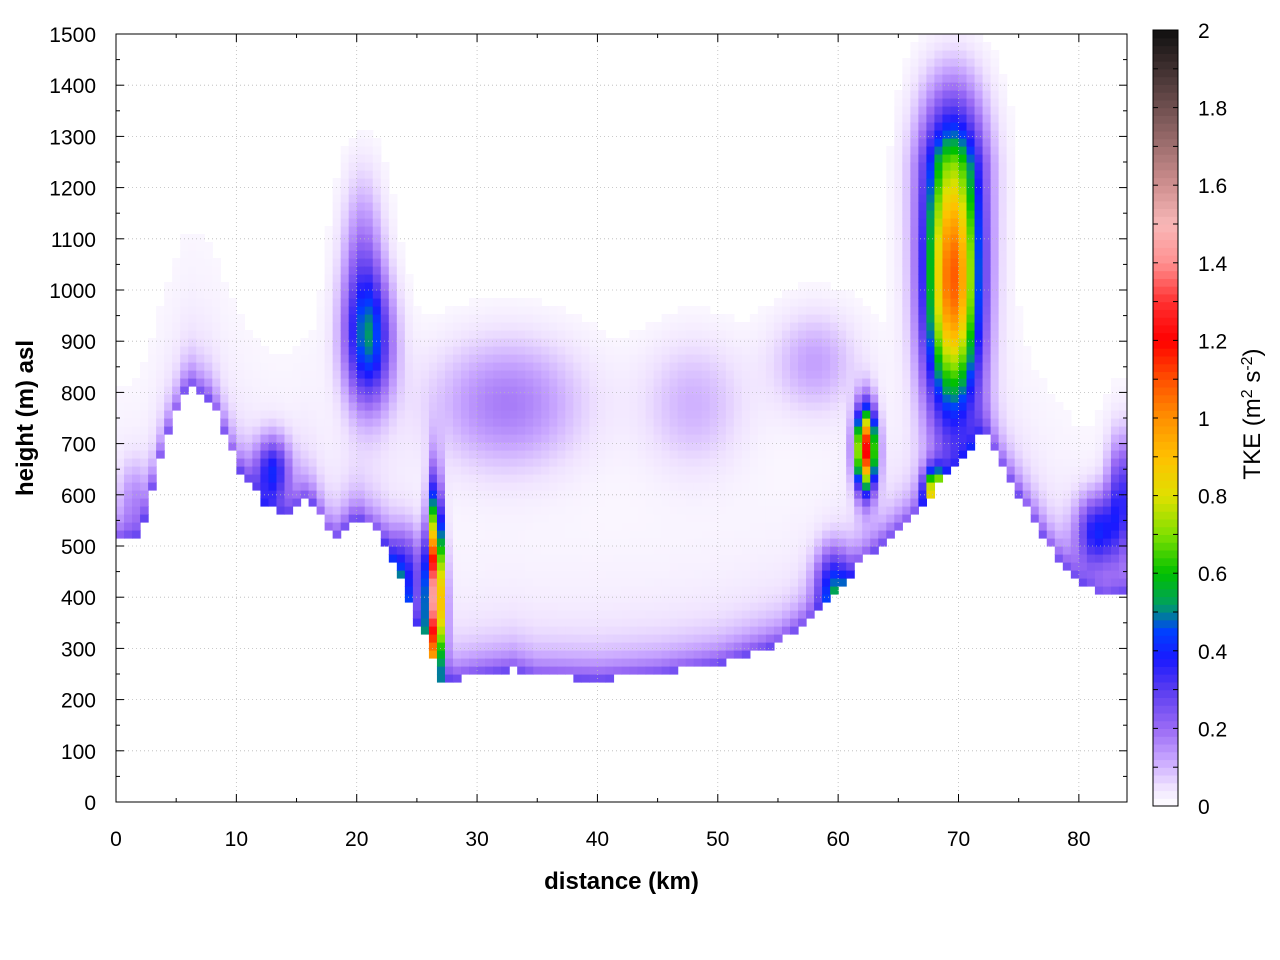 The image size is (1280, 960). Describe the element at coordinates (78, 649) in the screenshot. I see `y-tick-label: 300` at that location.